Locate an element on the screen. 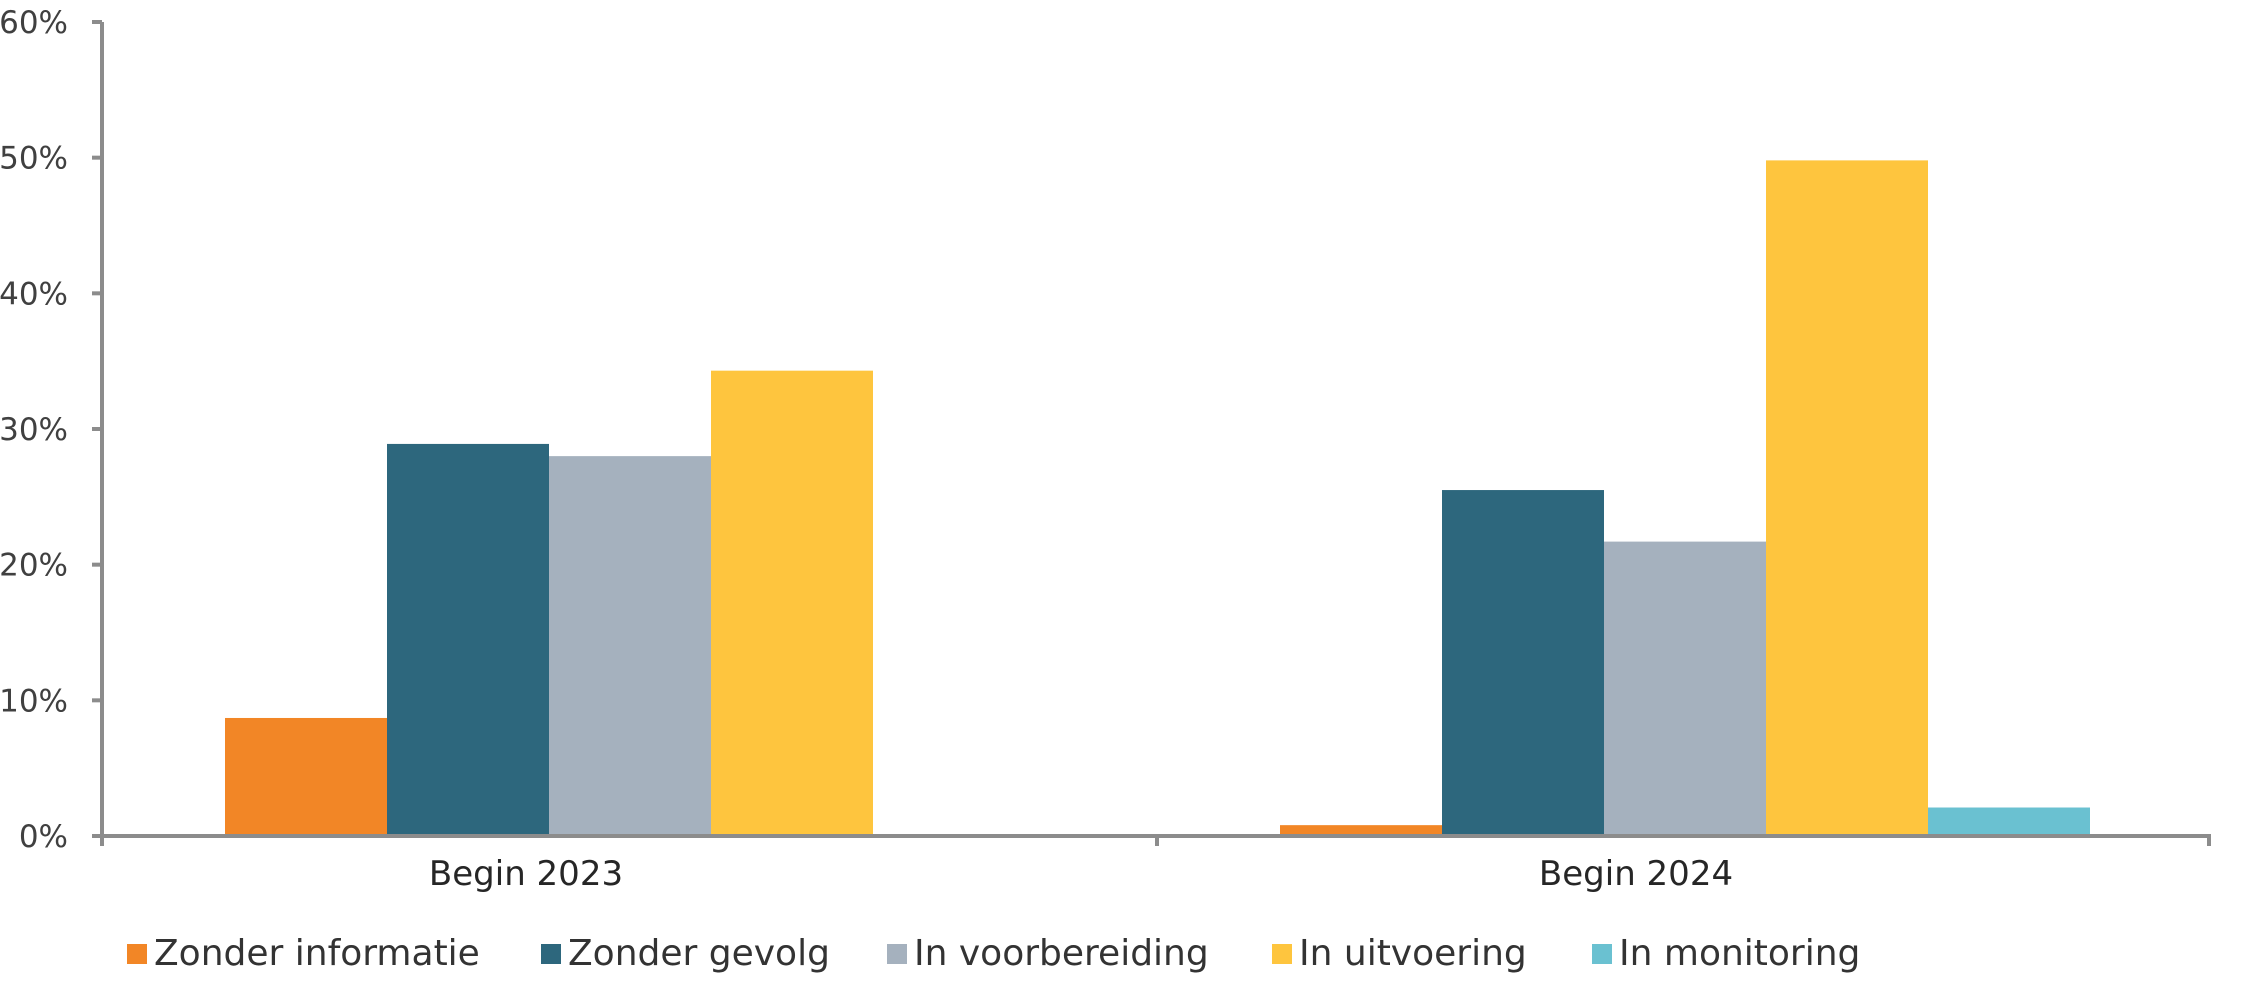  x-category-labels: Begin 2023 Begin 2024 is located at coordinates (1081, 874).